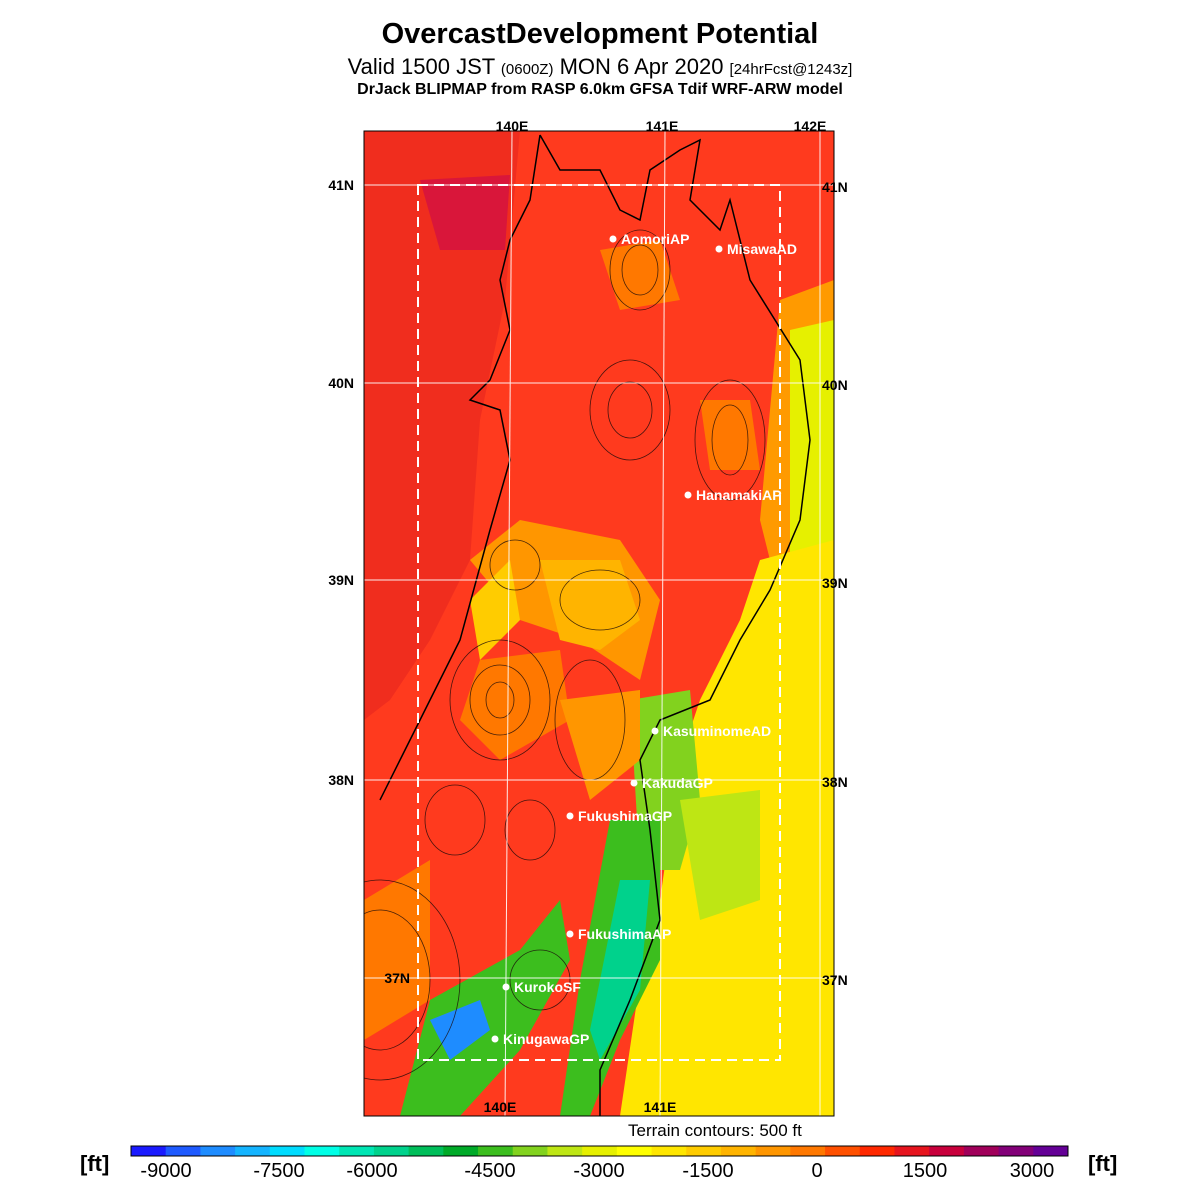 The image size is (1200, 1200). Describe the element at coordinates (424, 66) in the screenshot. I see `valid-prefix: Valid 1500 JST` at that location.